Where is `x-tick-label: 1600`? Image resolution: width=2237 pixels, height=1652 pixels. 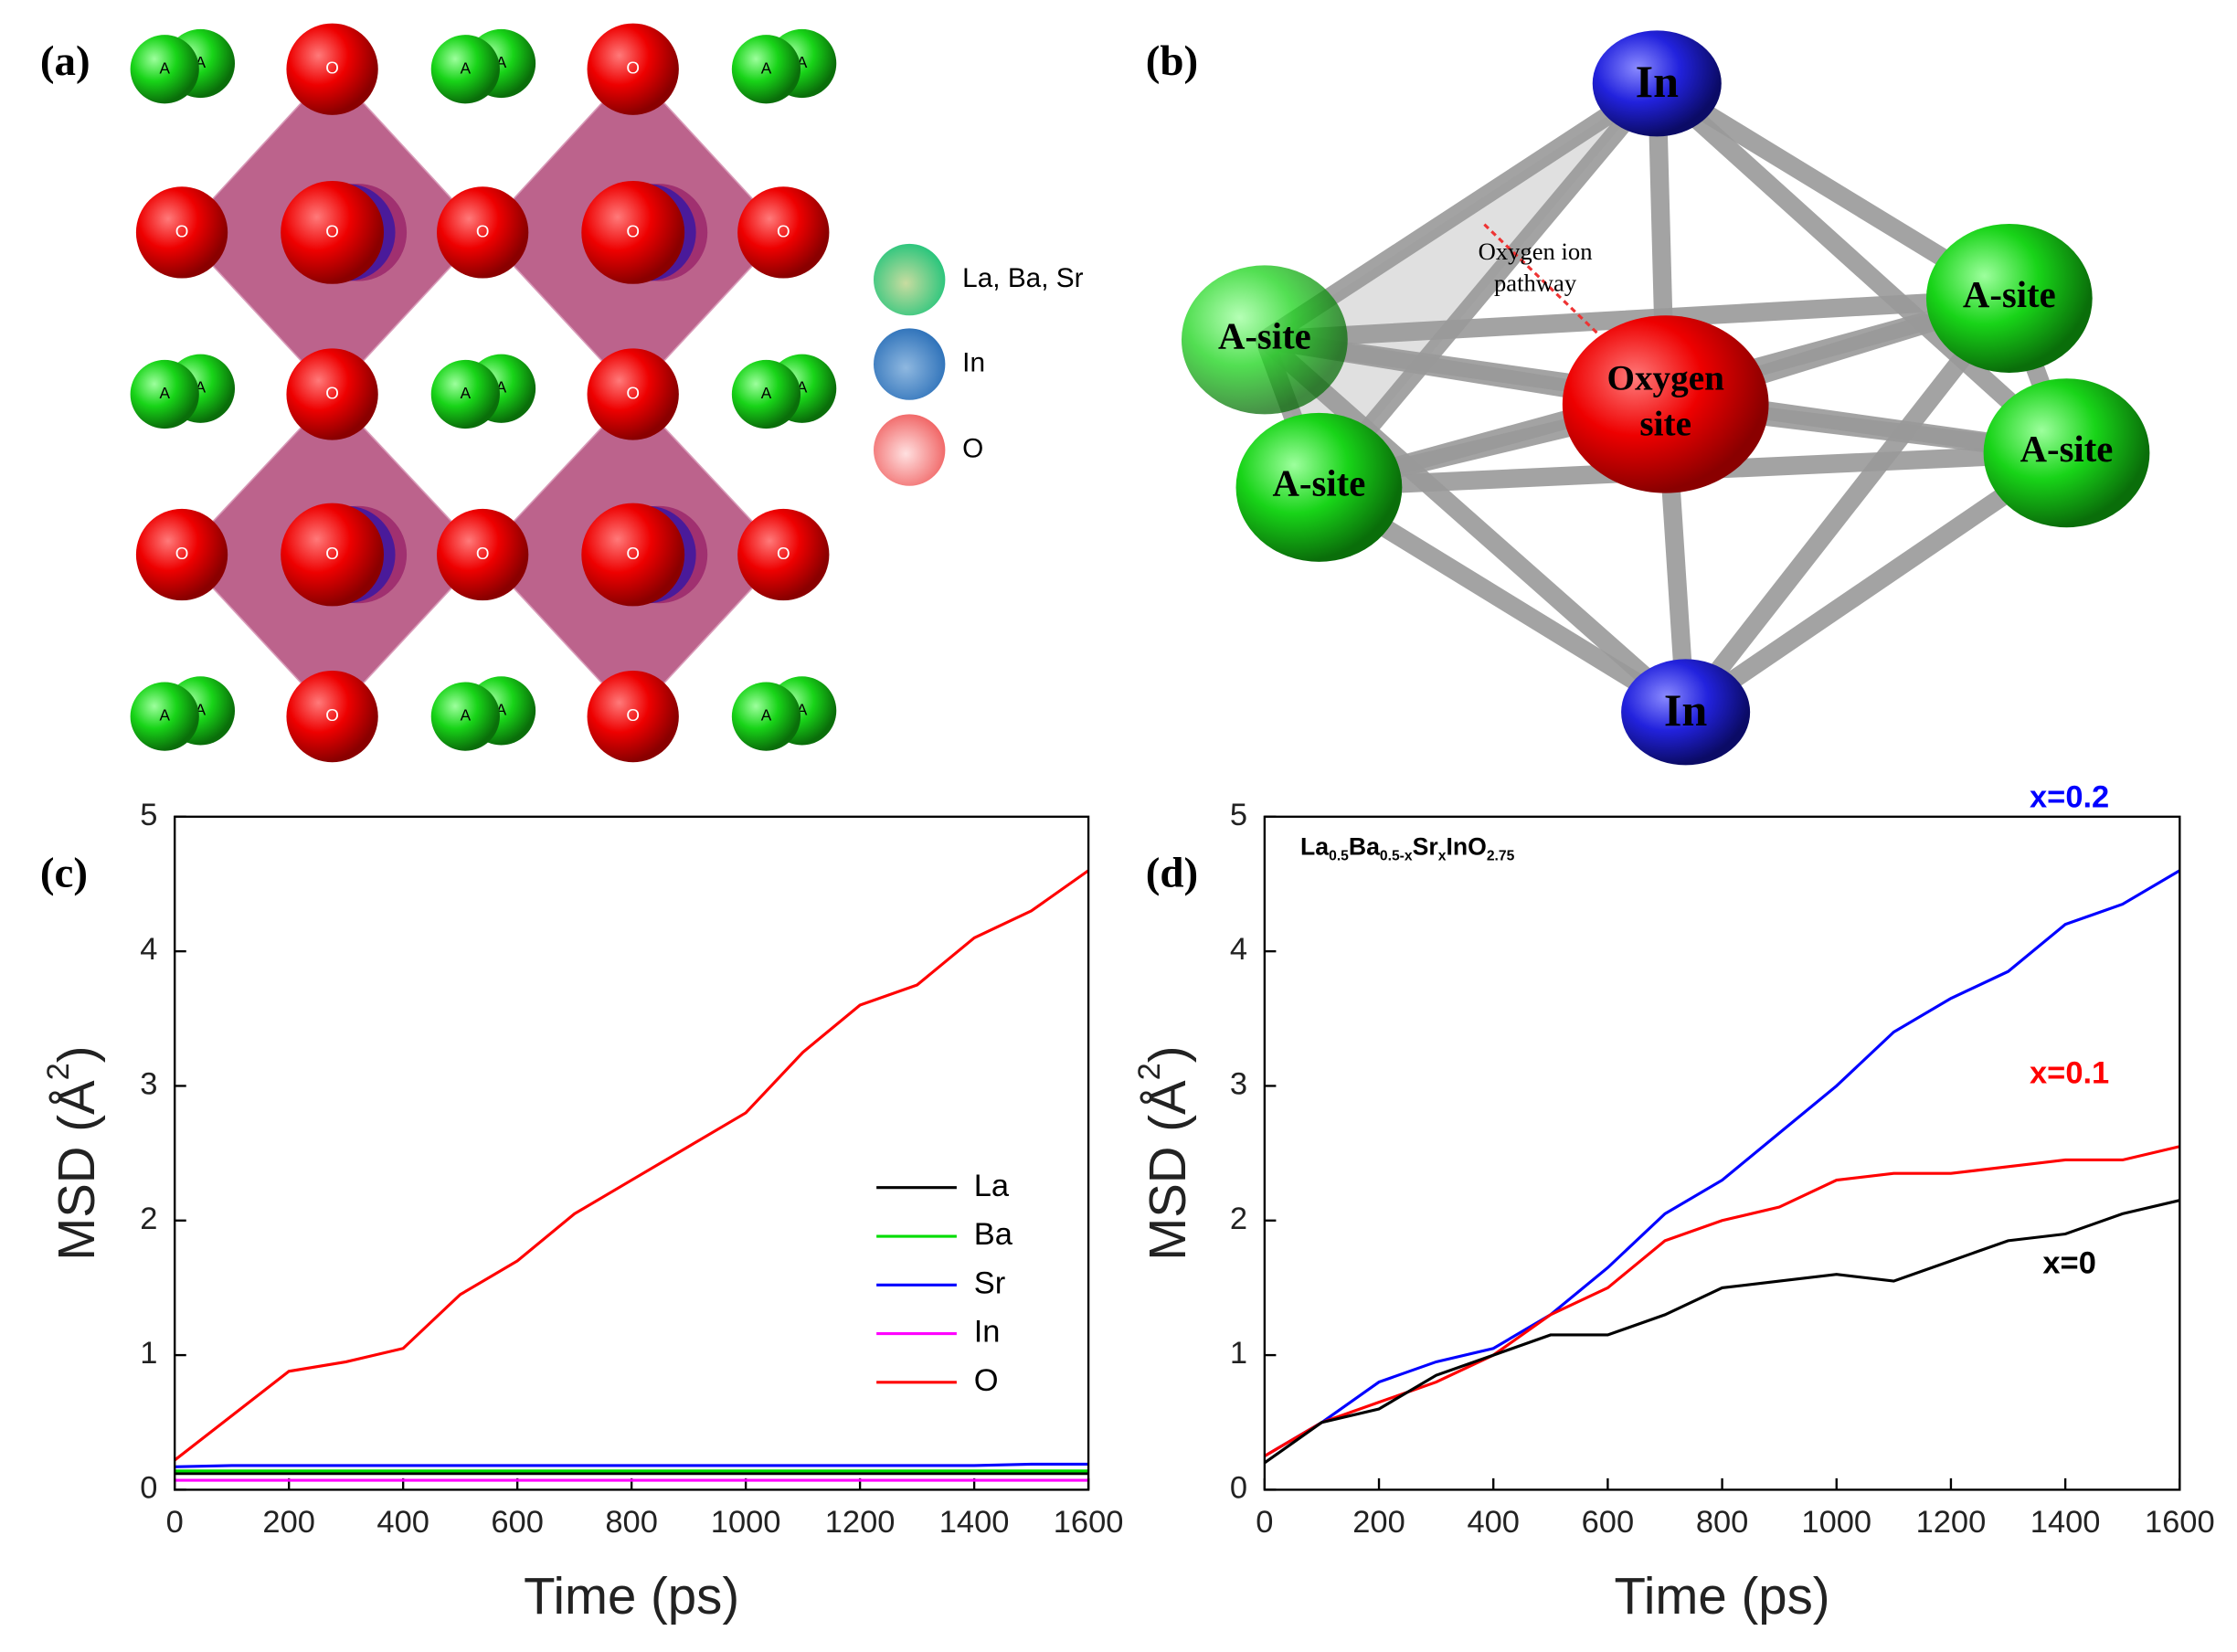 x-tick-label: 1600 is located at coordinates (1089, 1523).